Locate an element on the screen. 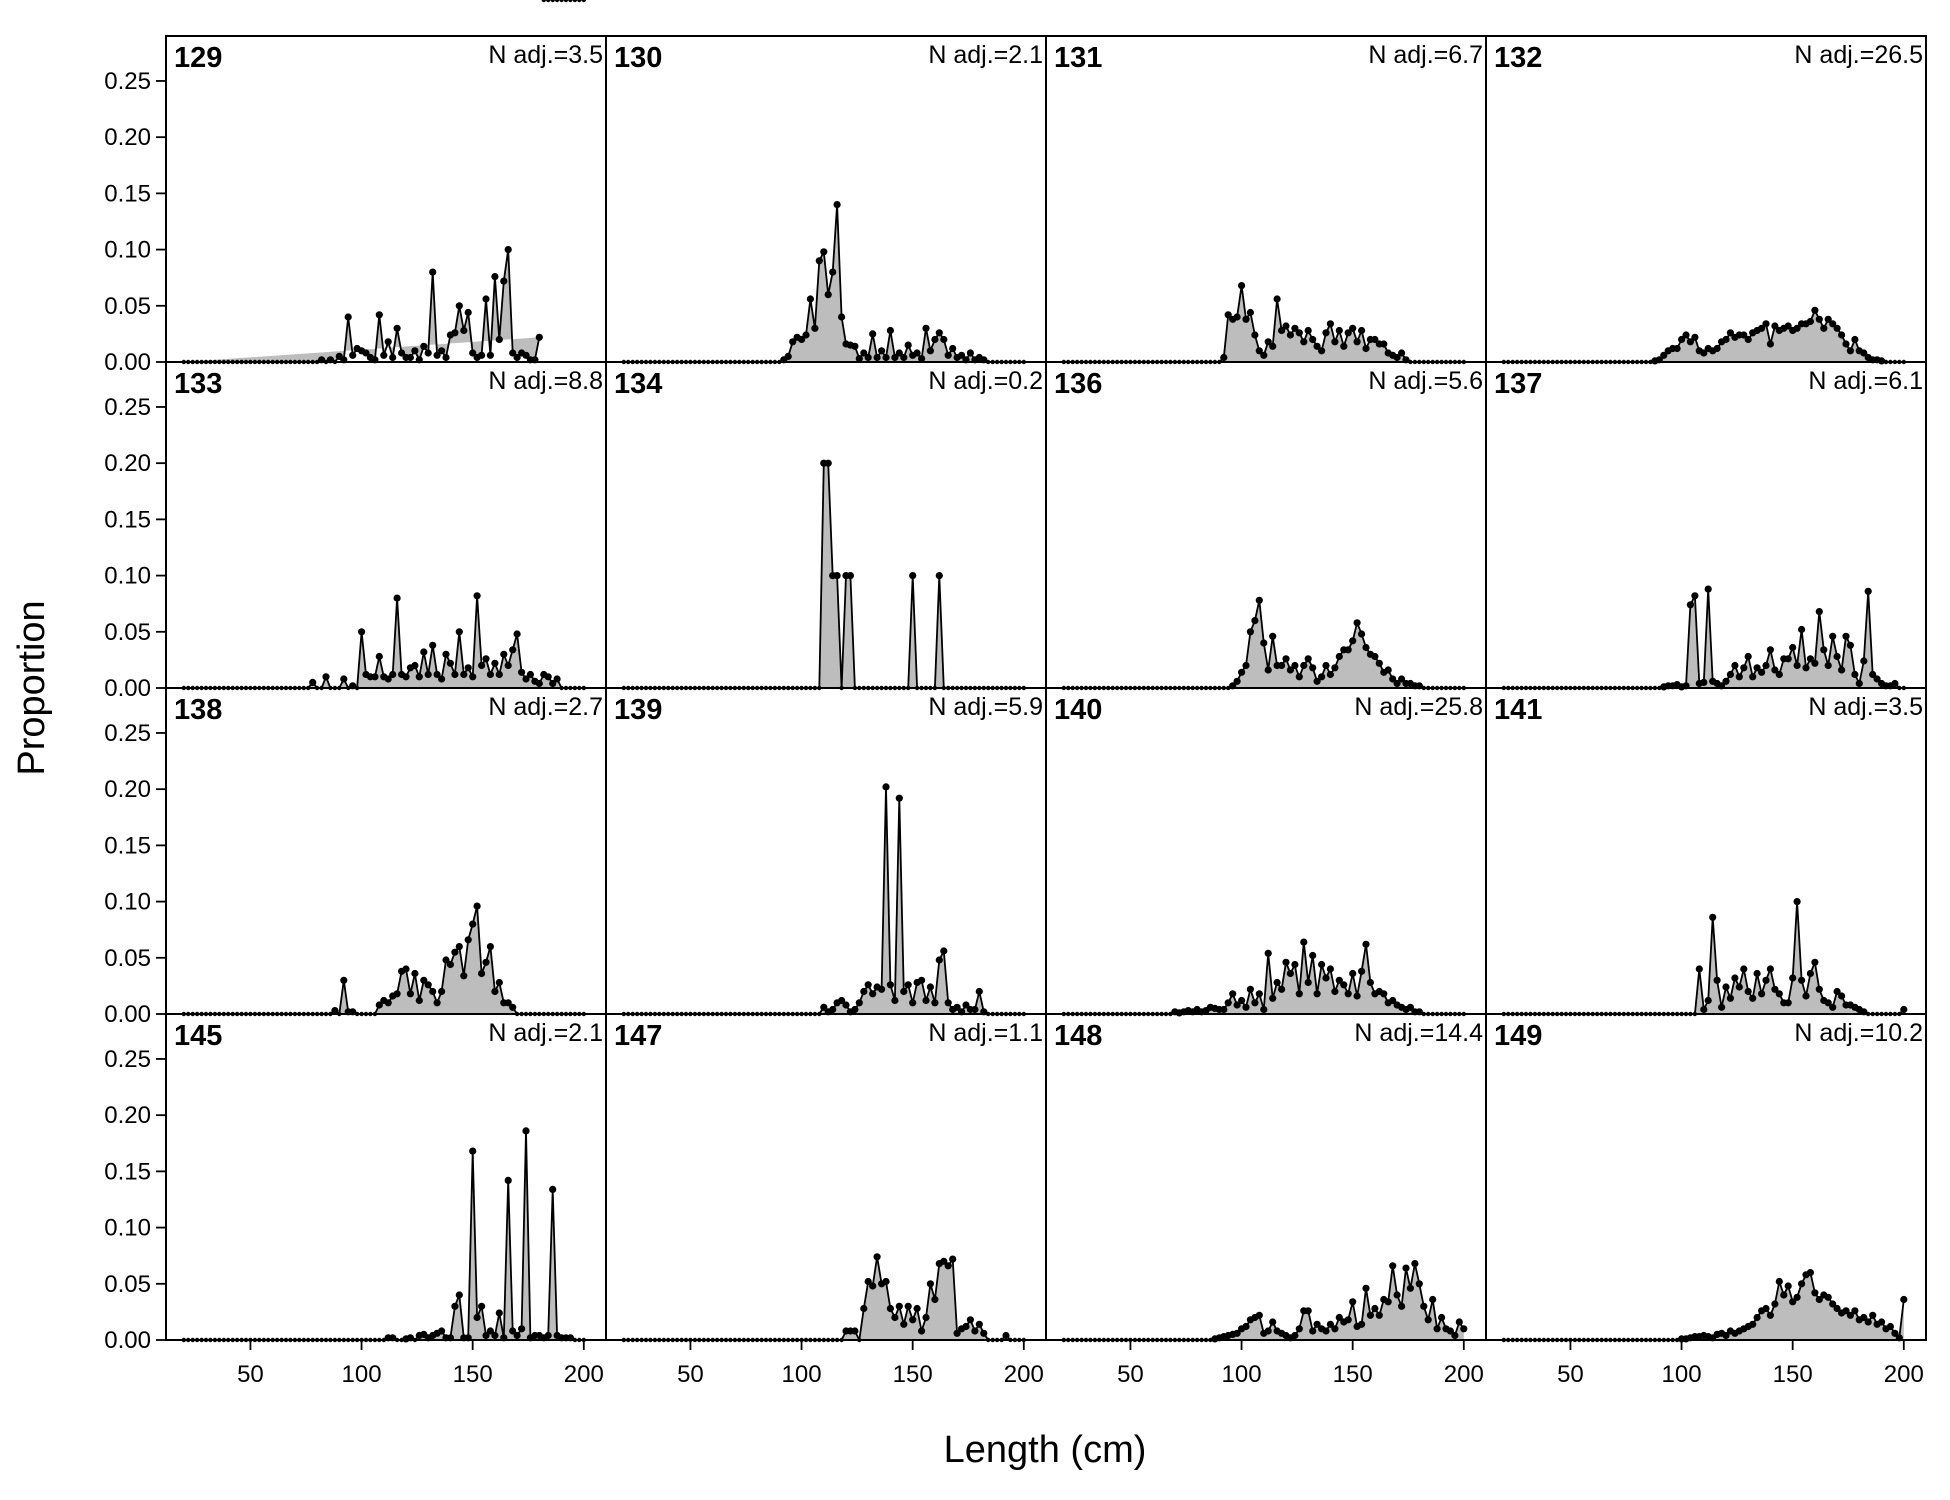  x-tick-label: 100 is located at coordinates (1242, 1374).